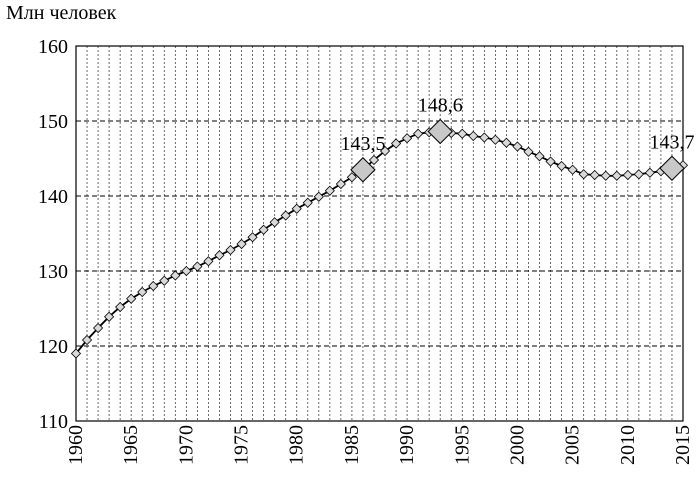 The height and width of the screenshot is (488, 699). What do you see at coordinates (628, 445) in the screenshot?
I see `x-tick-label: 2010` at bounding box center [628, 445].